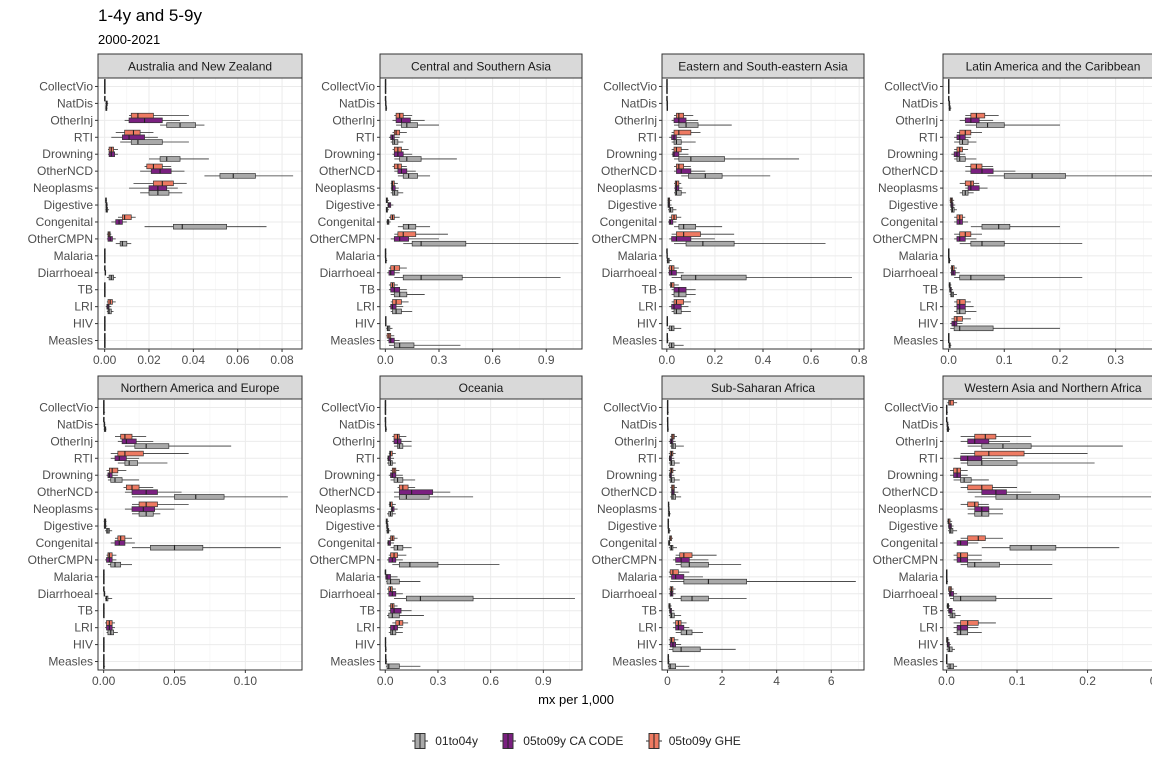 This screenshot has width=1152, height=768. Describe the element at coordinates (238, 360) in the screenshot. I see `x-tick-label: 0.06` at that location.